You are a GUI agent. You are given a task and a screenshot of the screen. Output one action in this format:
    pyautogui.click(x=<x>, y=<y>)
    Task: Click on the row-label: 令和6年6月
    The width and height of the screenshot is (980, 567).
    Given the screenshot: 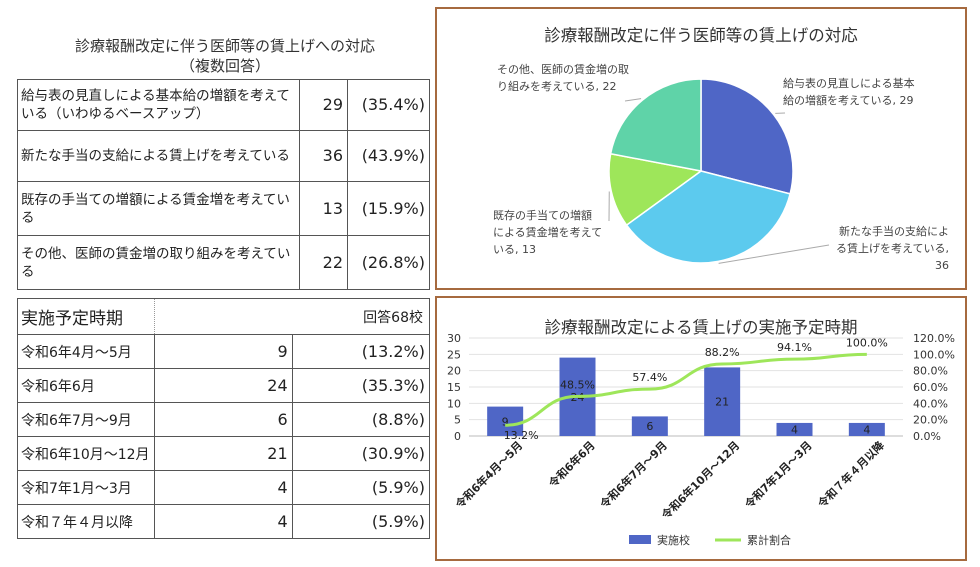 What is the action you would take?
    pyautogui.click(x=86, y=385)
    